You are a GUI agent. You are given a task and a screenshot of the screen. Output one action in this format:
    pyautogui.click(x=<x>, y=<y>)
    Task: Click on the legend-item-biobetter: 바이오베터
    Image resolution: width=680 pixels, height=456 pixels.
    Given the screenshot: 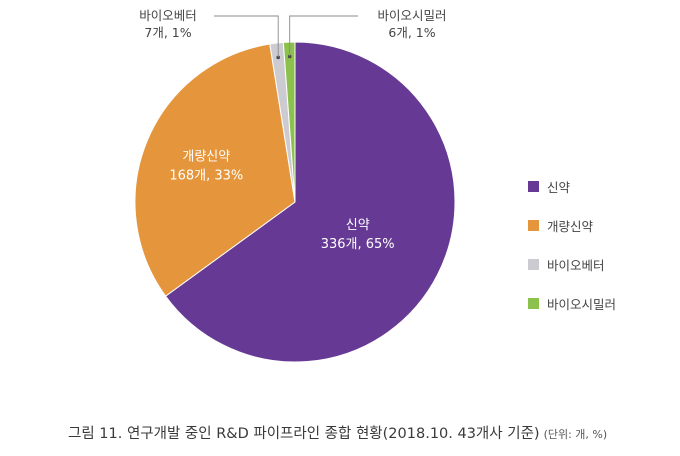 What is the action you would take?
    pyautogui.click(x=603, y=264)
    